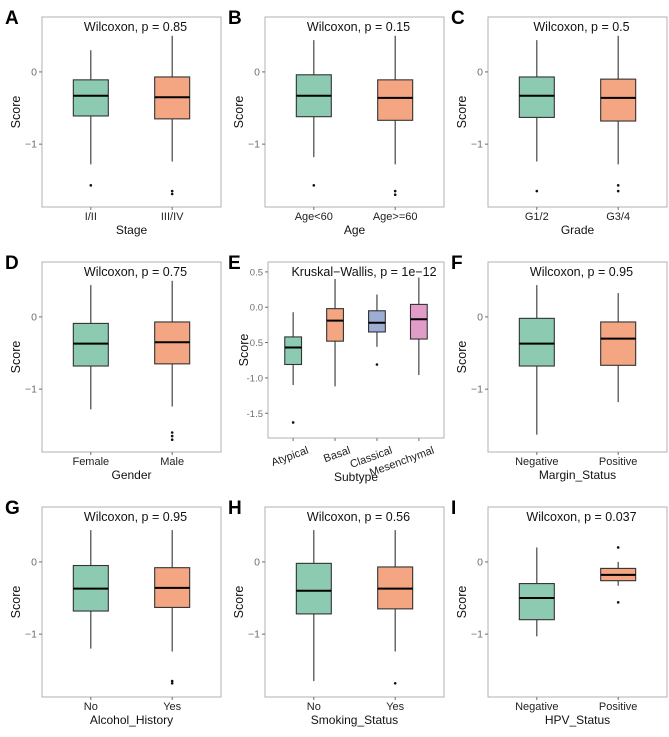 This screenshot has height=737, width=669. What do you see at coordinates (172, 217) in the screenshot?
I see `x-tick-label: III/IV` at bounding box center [172, 217].